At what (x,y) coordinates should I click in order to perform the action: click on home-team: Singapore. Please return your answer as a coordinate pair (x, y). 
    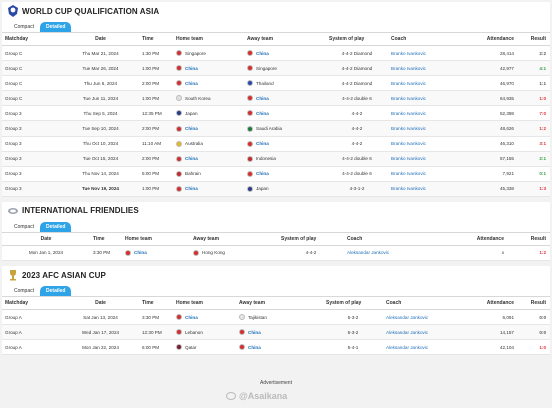
    Looking at the image, I should click on (210, 53).